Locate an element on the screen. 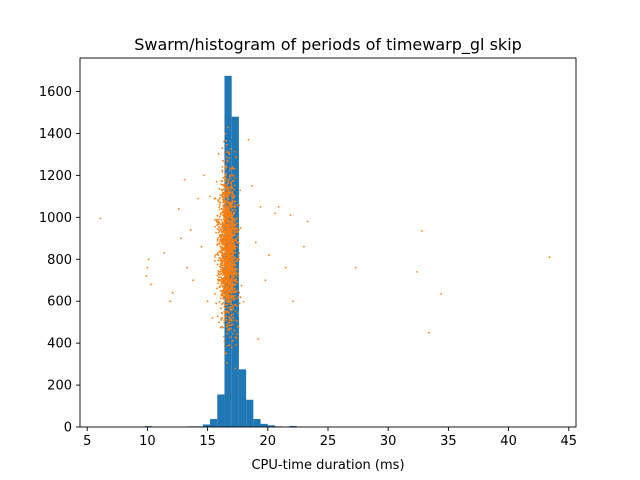 This screenshot has width=640, height=480. x-tick-label: 10 is located at coordinates (147, 441).